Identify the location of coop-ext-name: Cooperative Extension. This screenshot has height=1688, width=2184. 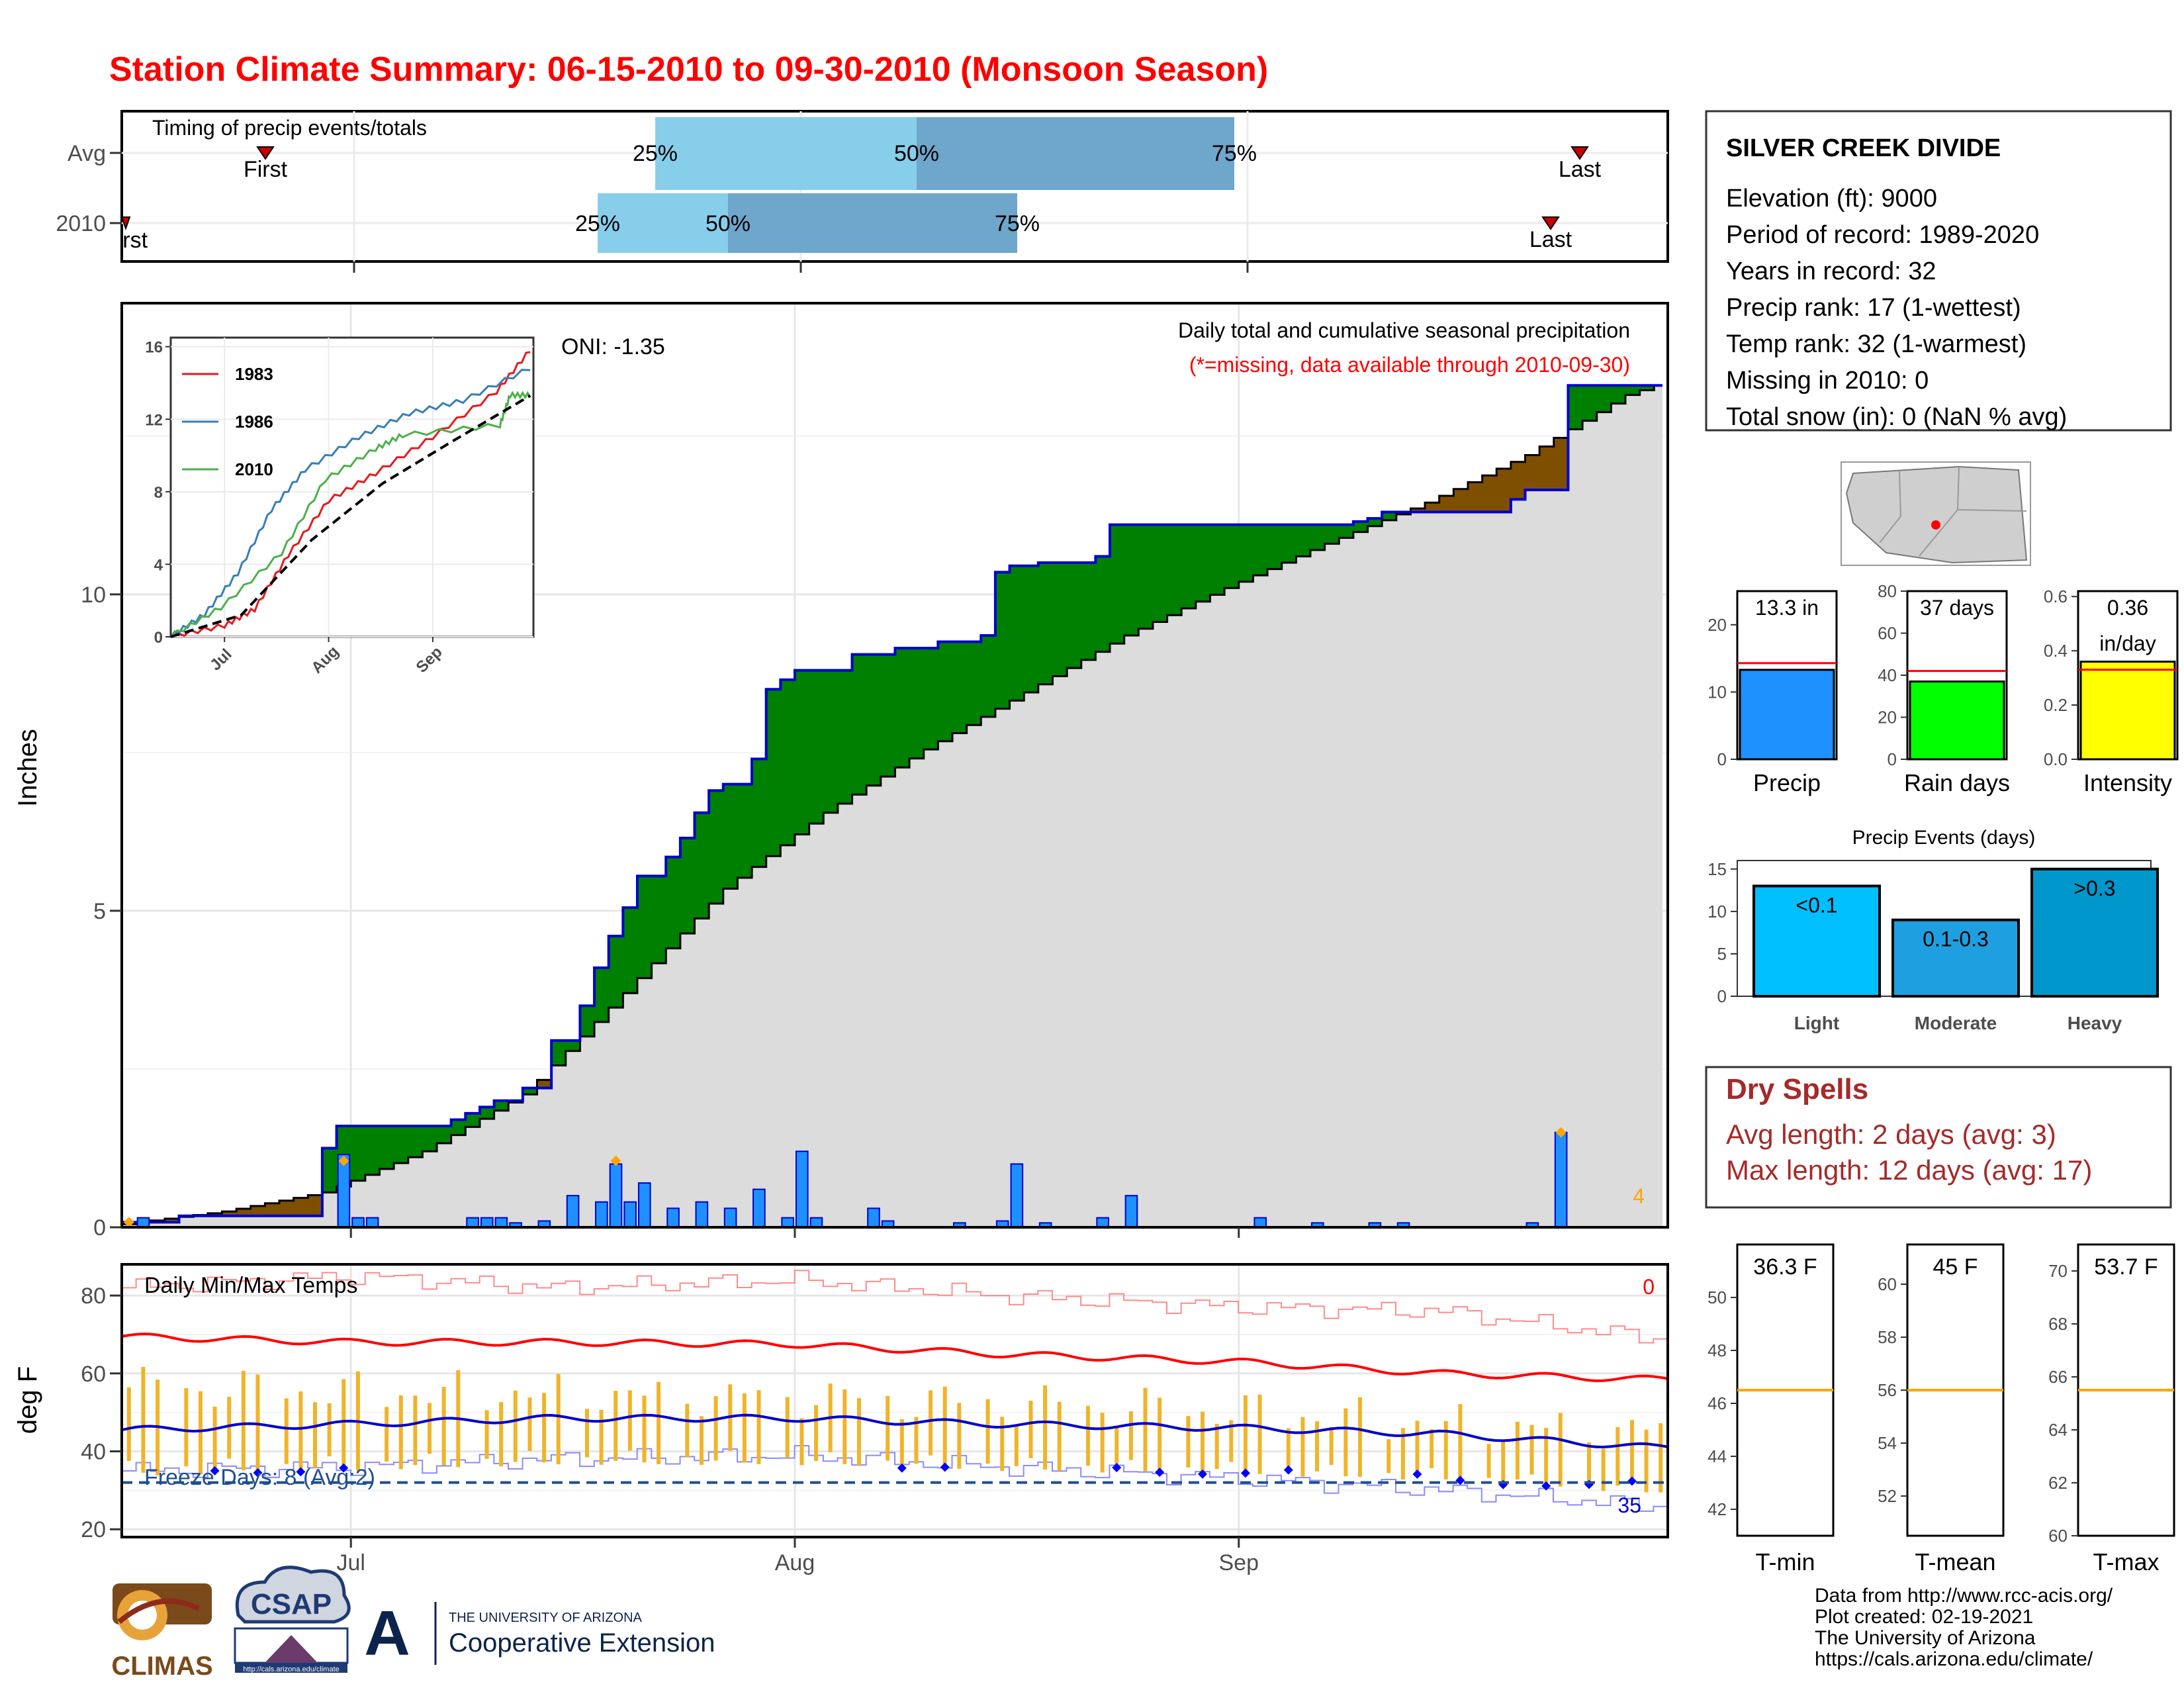
(582, 1643).